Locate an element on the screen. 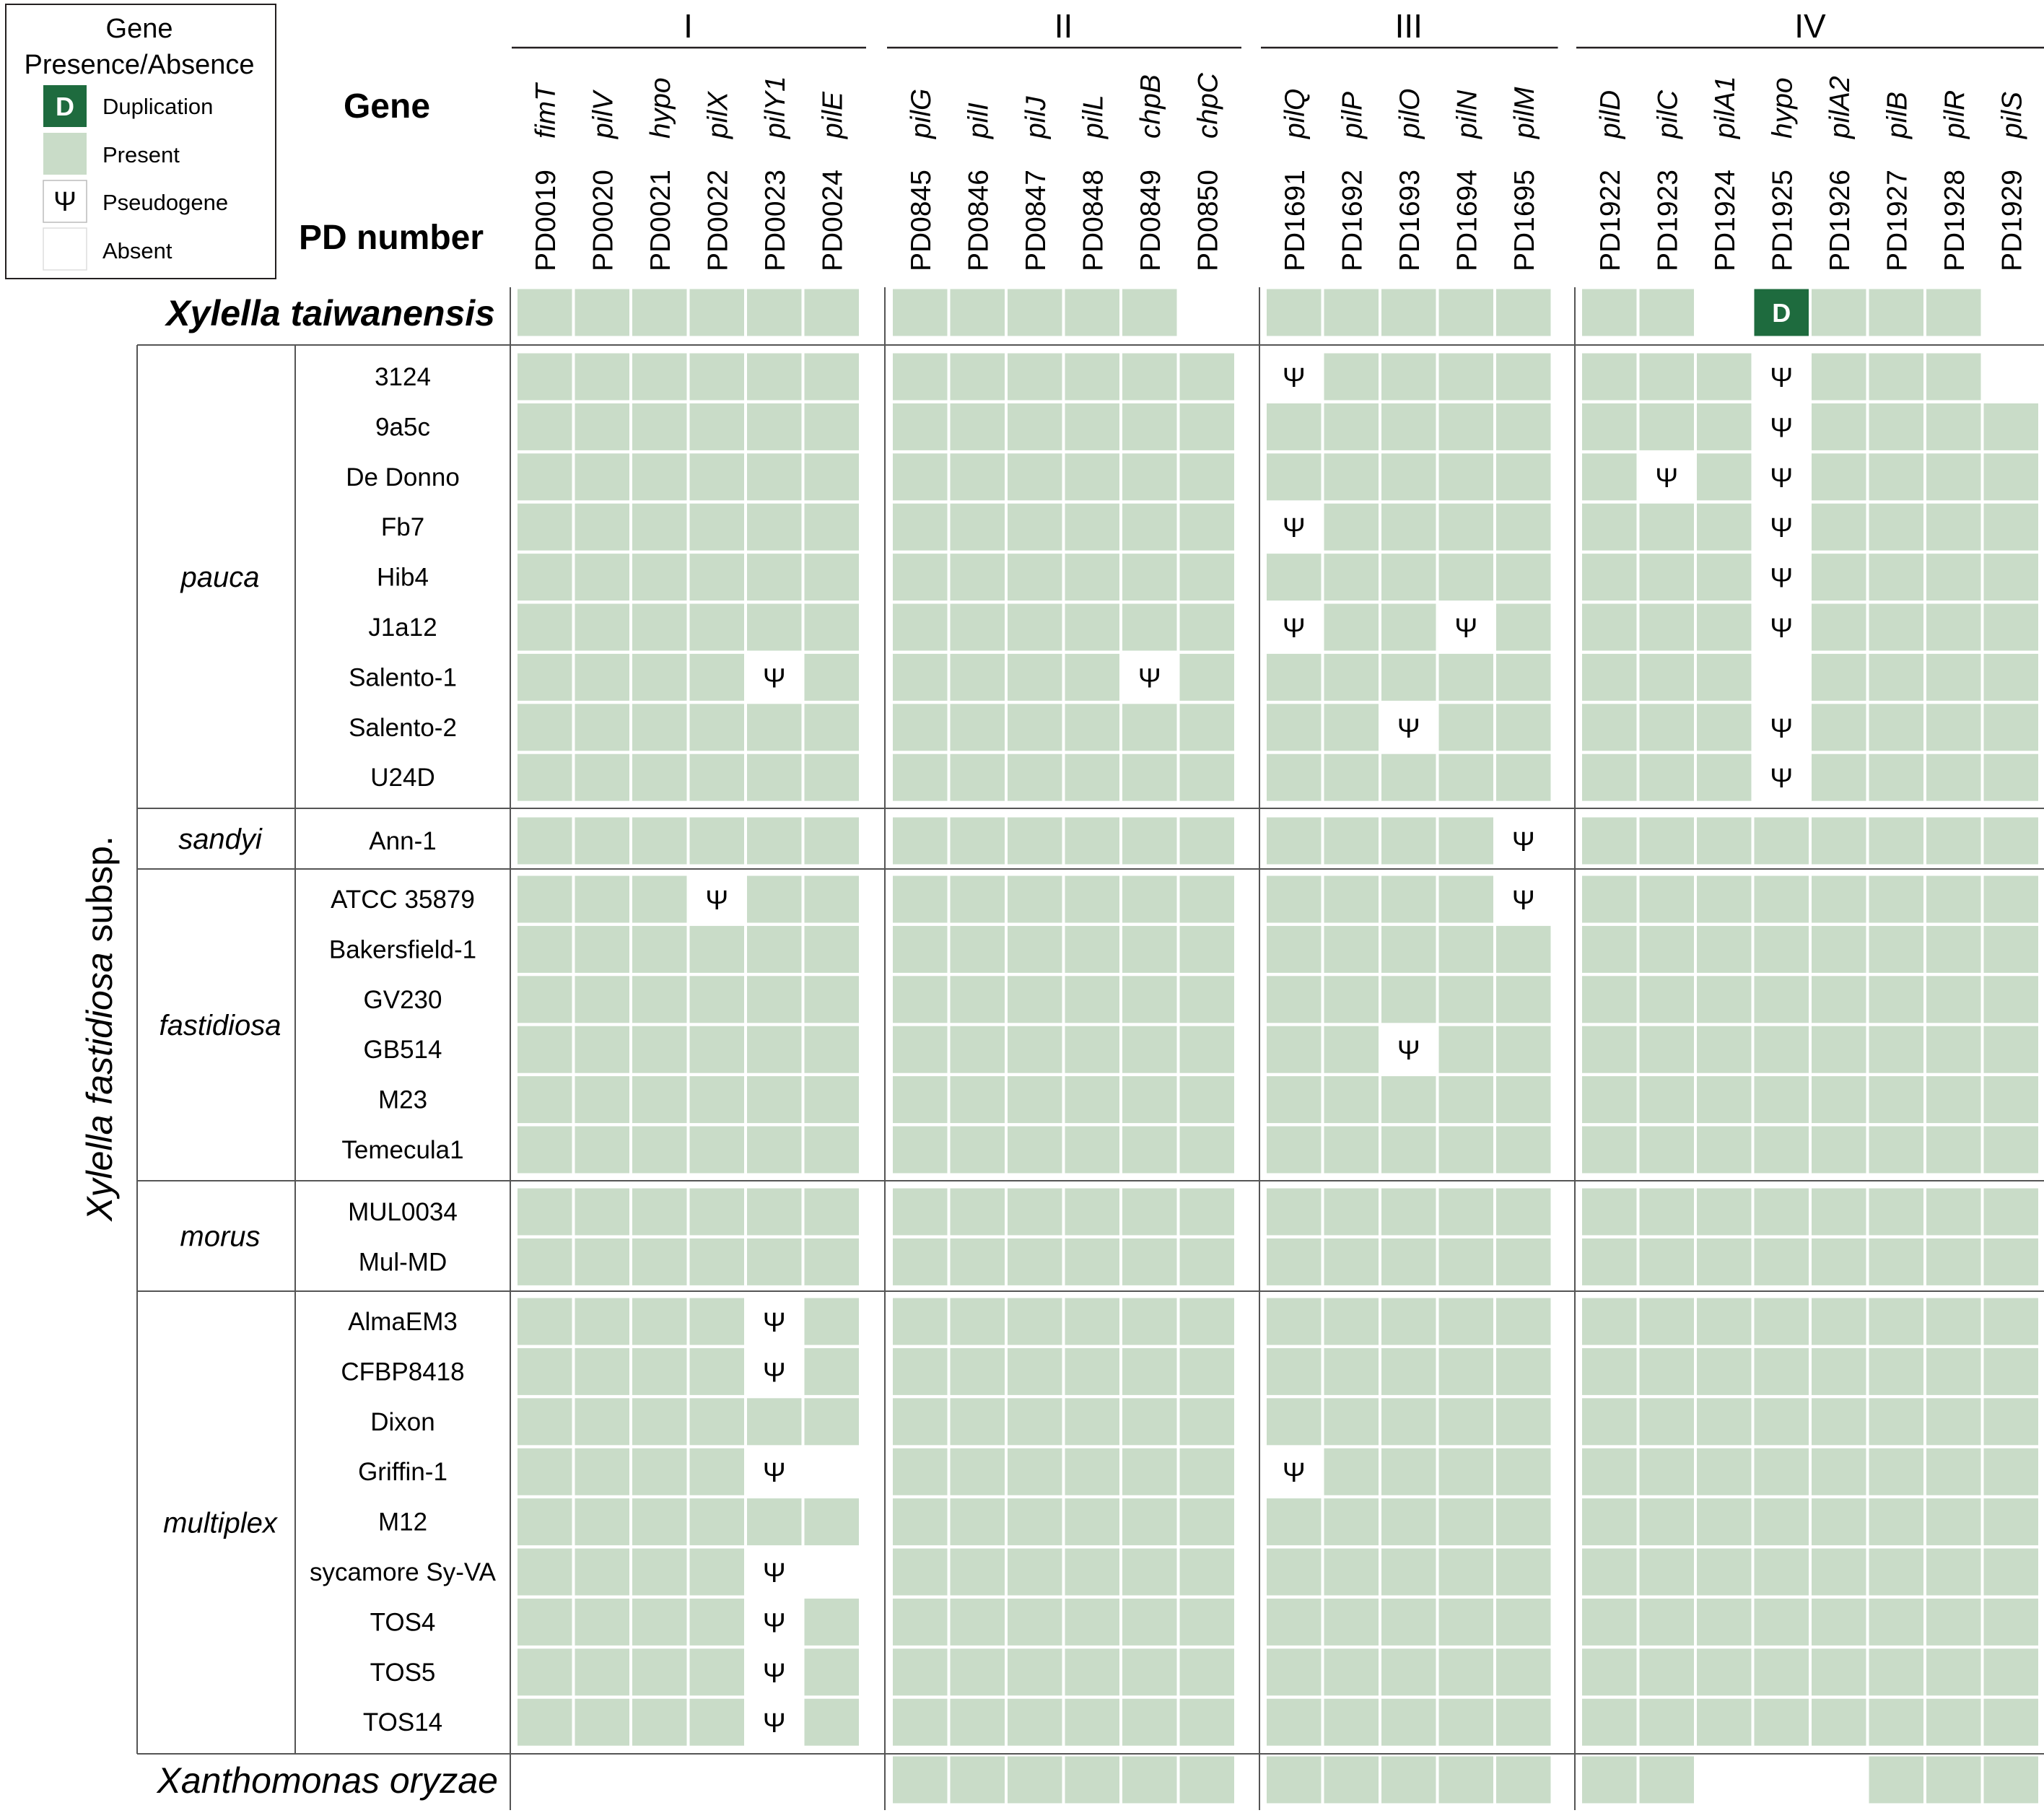 The image size is (2044, 1813). cell-temecula1-pd1694-present is located at coordinates (1465, 1150).